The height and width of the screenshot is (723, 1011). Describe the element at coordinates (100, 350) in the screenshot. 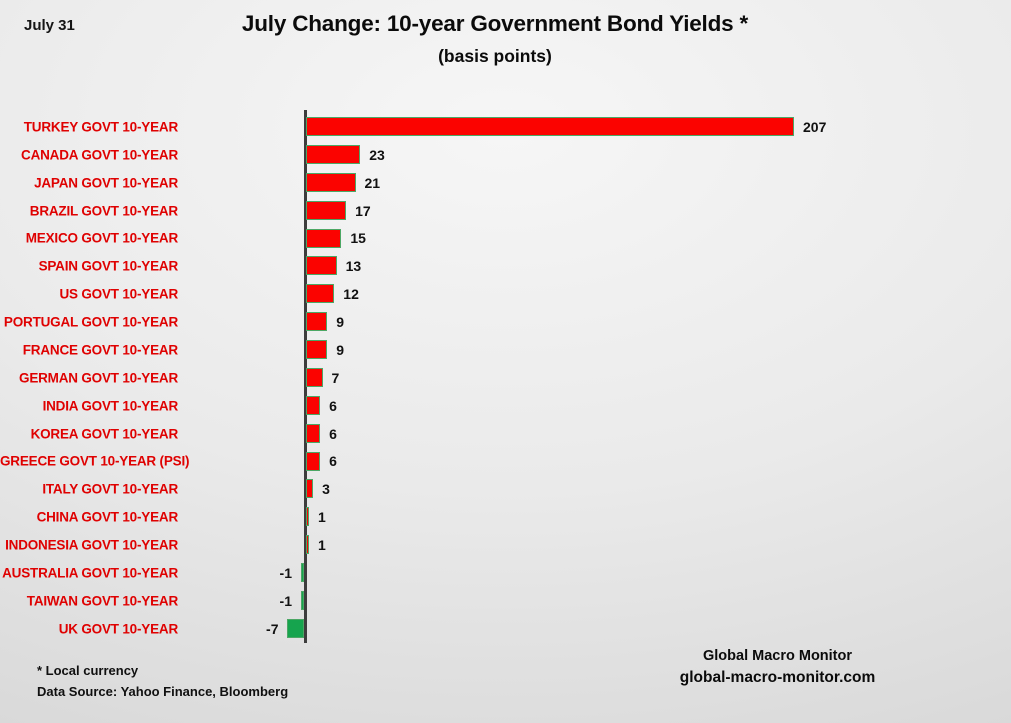

I see `category-label: FRANCE GOVT 10-YEAR` at that location.